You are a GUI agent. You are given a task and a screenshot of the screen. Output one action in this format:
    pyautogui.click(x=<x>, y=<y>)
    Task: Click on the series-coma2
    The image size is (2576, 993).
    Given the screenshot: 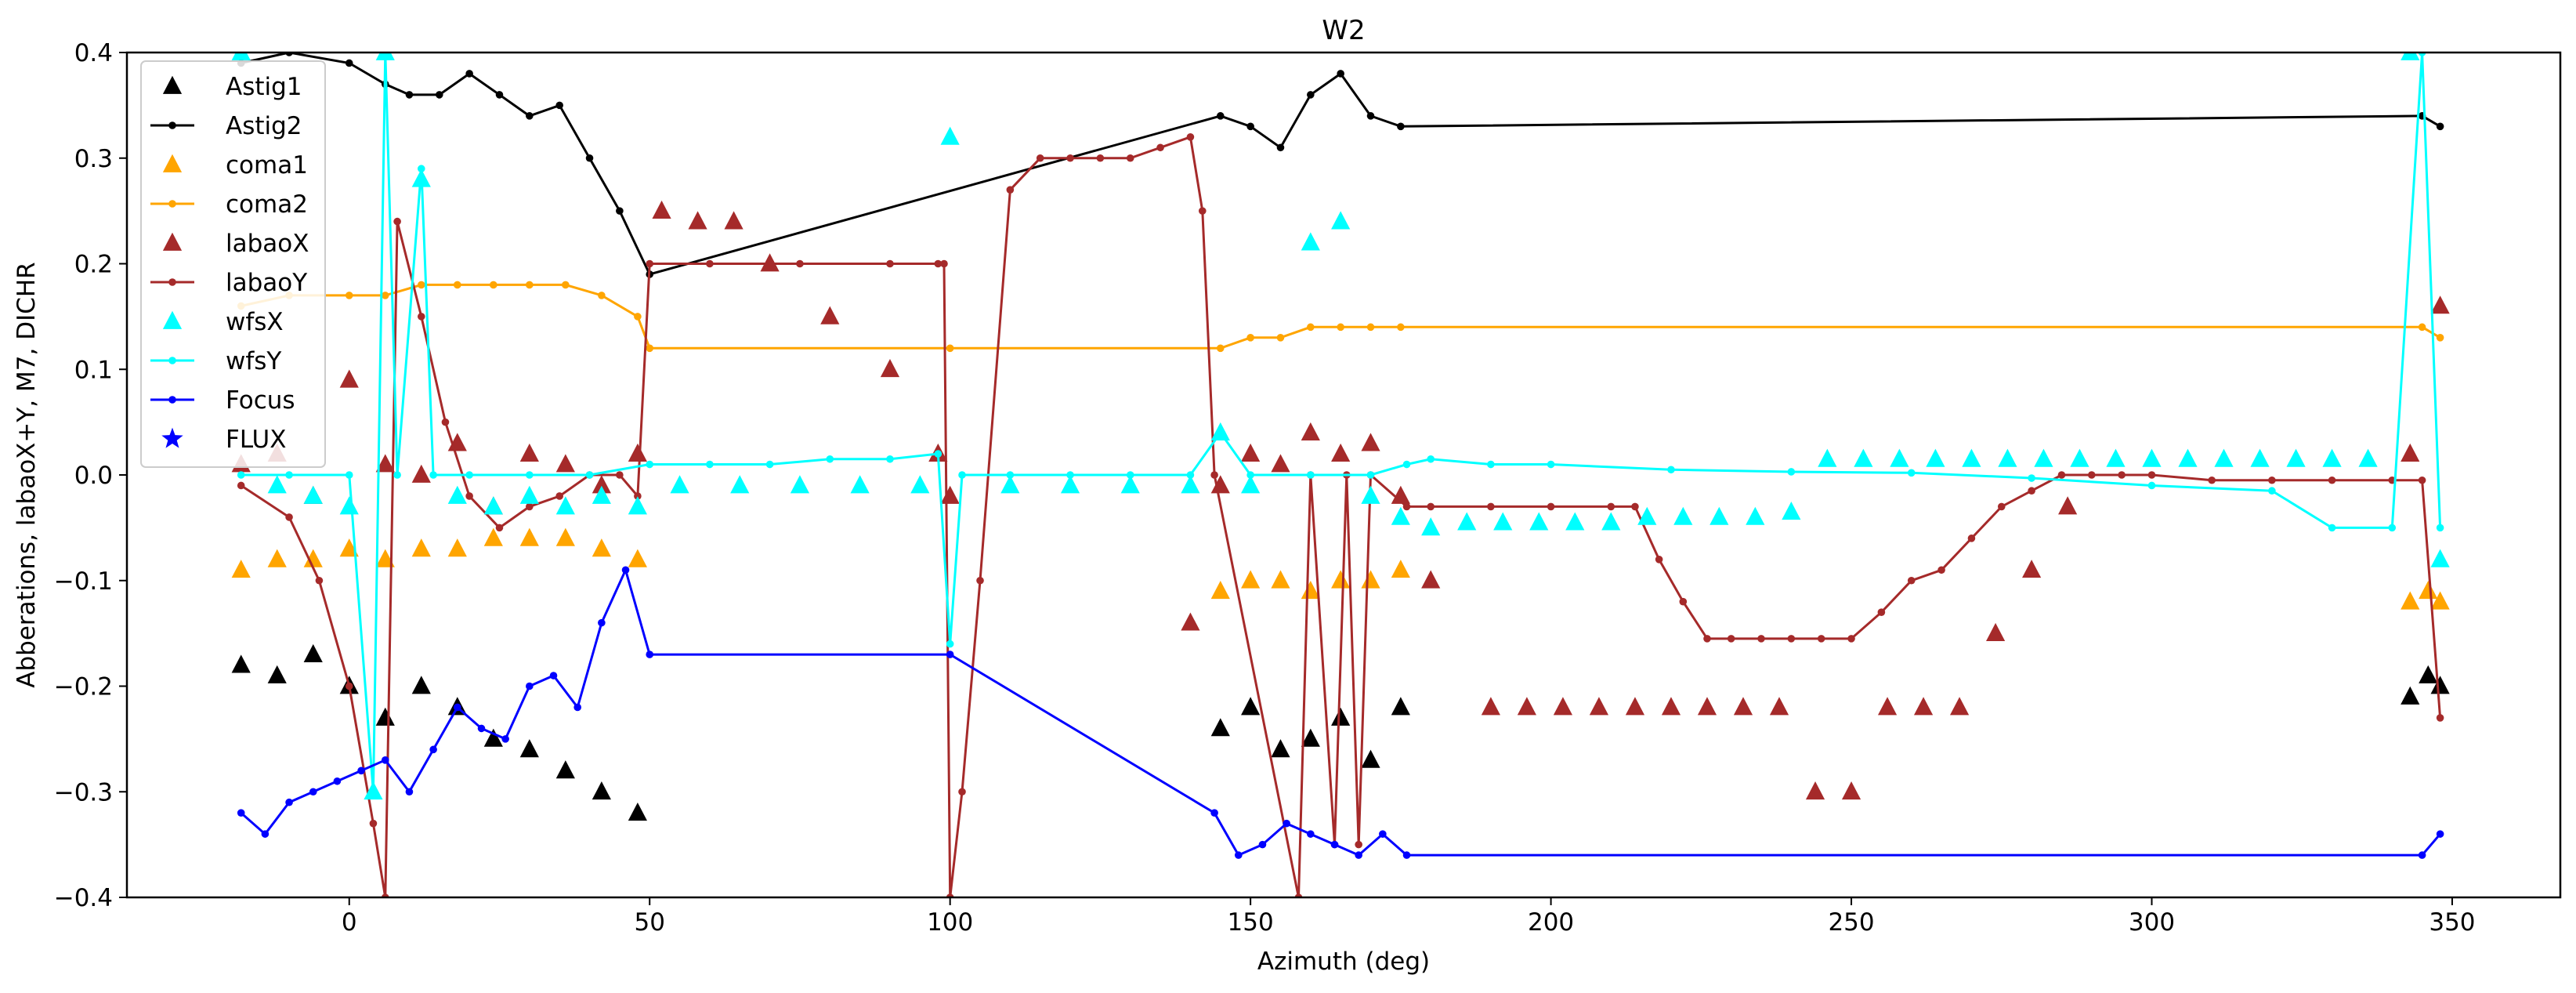 What is the action you would take?
    pyautogui.click(x=1341, y=317)
    